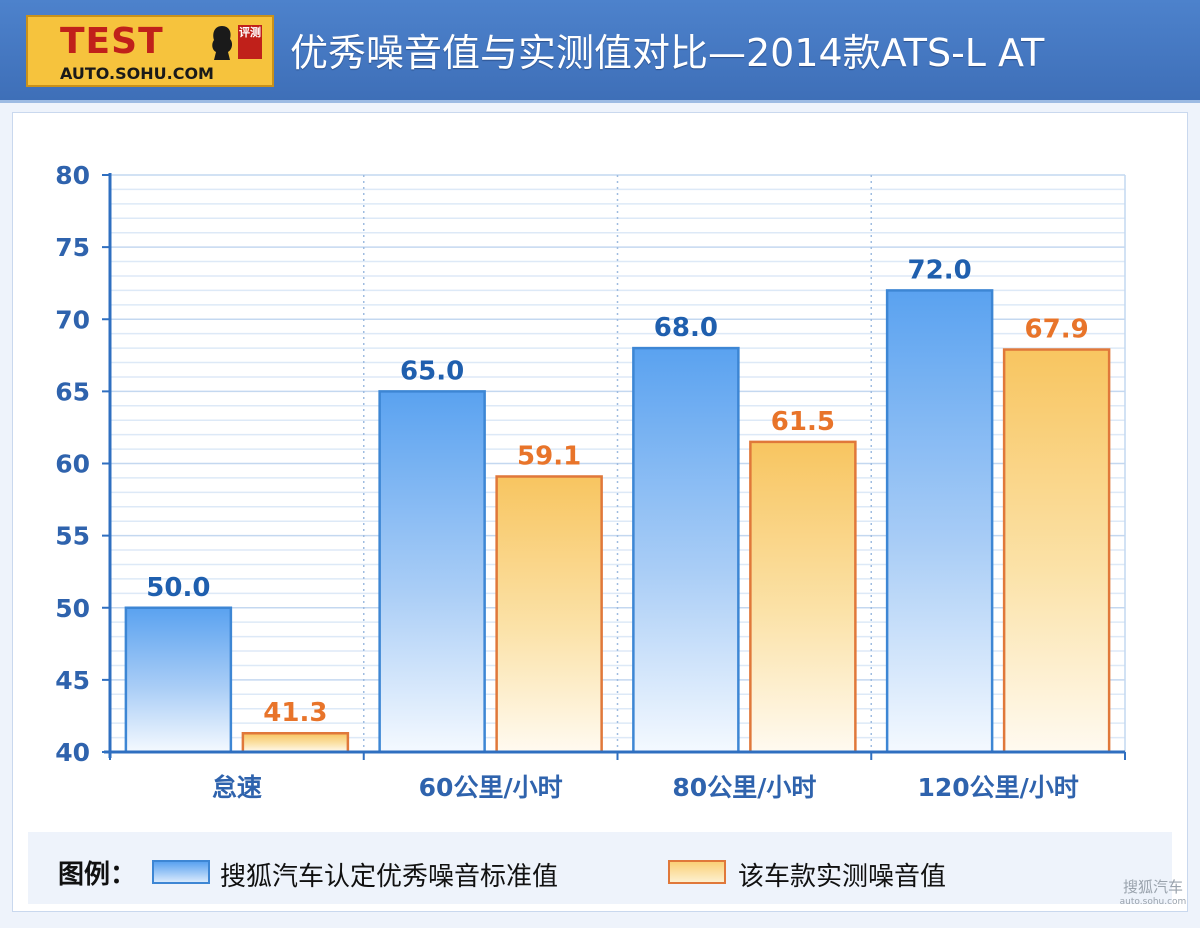 The height and width of the screenshot is (928, 1200). I want to click on y-tick-label: 50, so click(72, 608).